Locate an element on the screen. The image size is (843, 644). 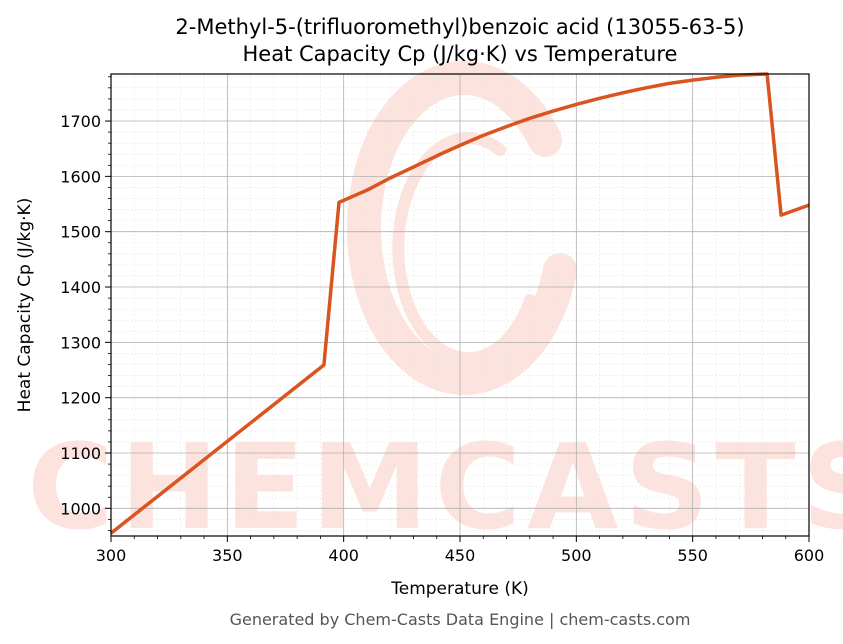
y-tick-label: 1400 is located at coordinates (80, 287).